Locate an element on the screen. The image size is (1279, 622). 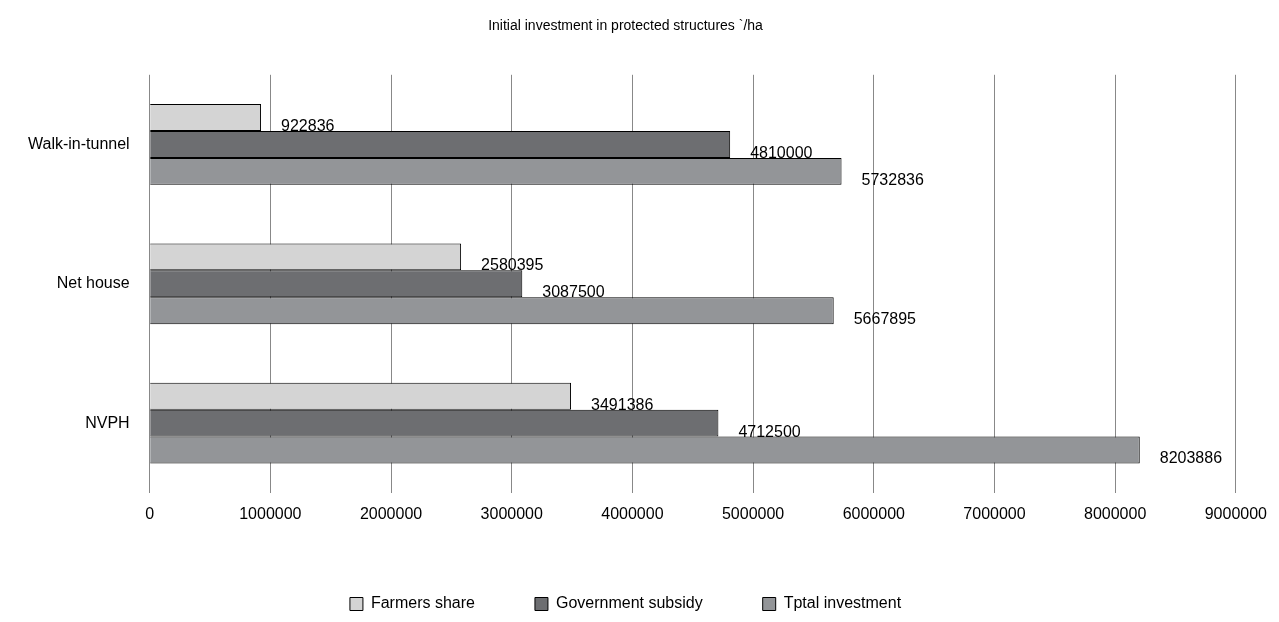
data-label: 2580395 is located at coordinates (512, 265).